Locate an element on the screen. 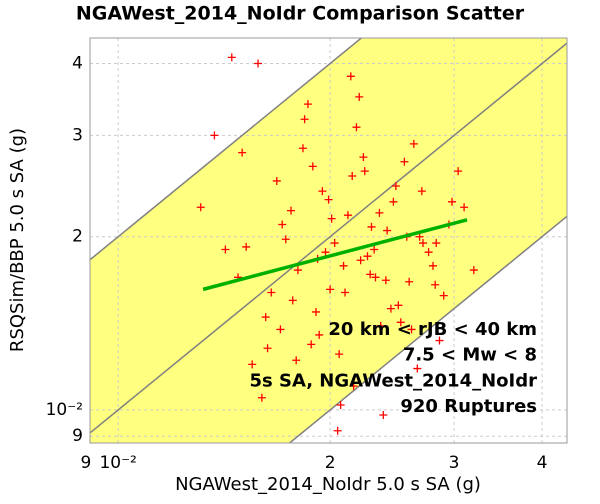 The image size is (600, 504). fit-line is located at coordinates (335, 255).